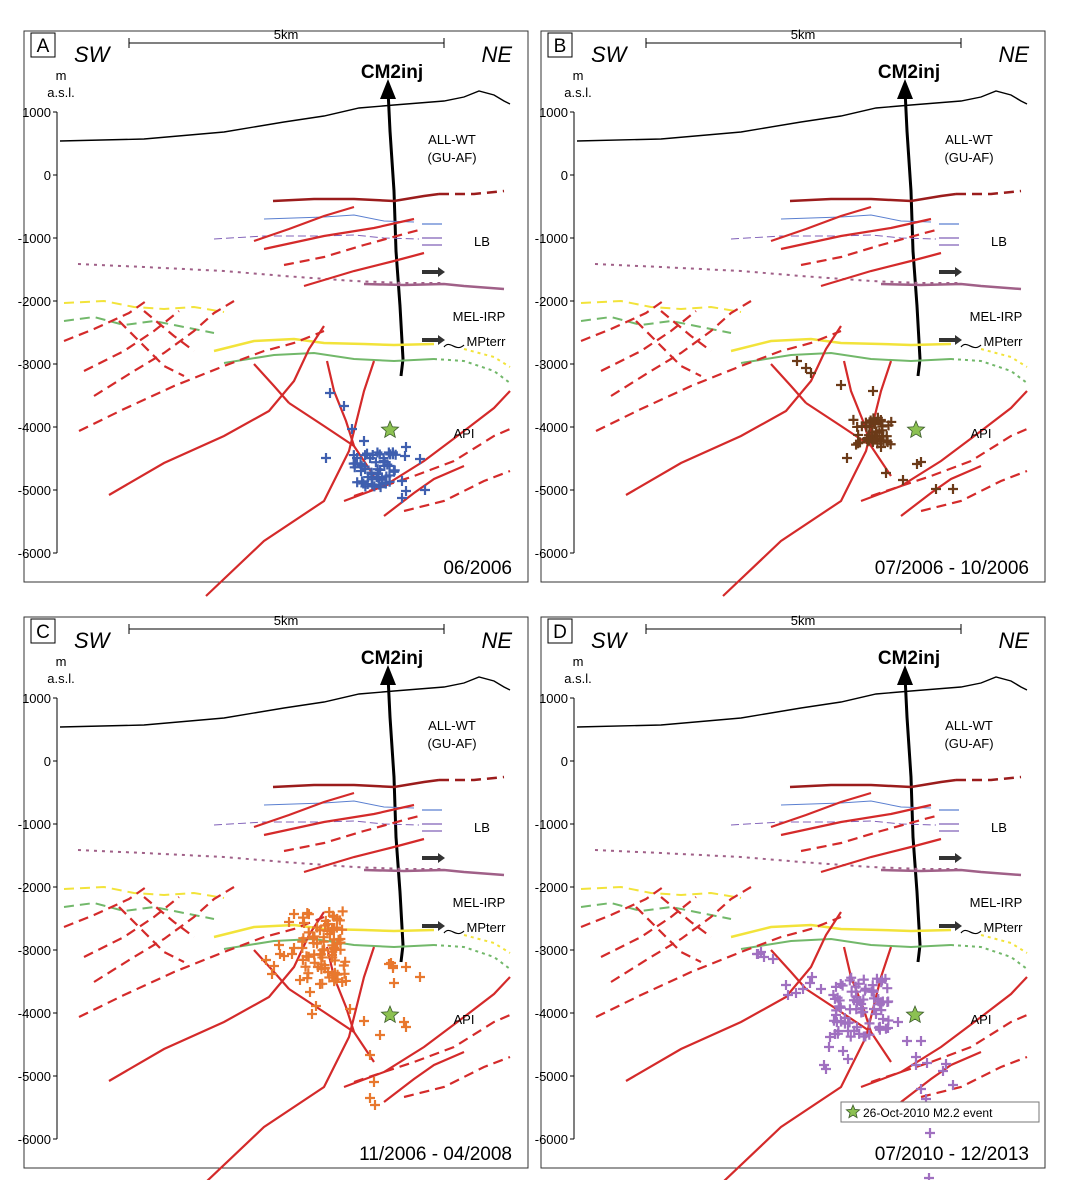 The height and width of the screenshot is (1185, 1070). What do you see at coordinates (472, 778) in the screenshot?
I see `horizon-dark-red-dashed` at bounding box center [472, 778].